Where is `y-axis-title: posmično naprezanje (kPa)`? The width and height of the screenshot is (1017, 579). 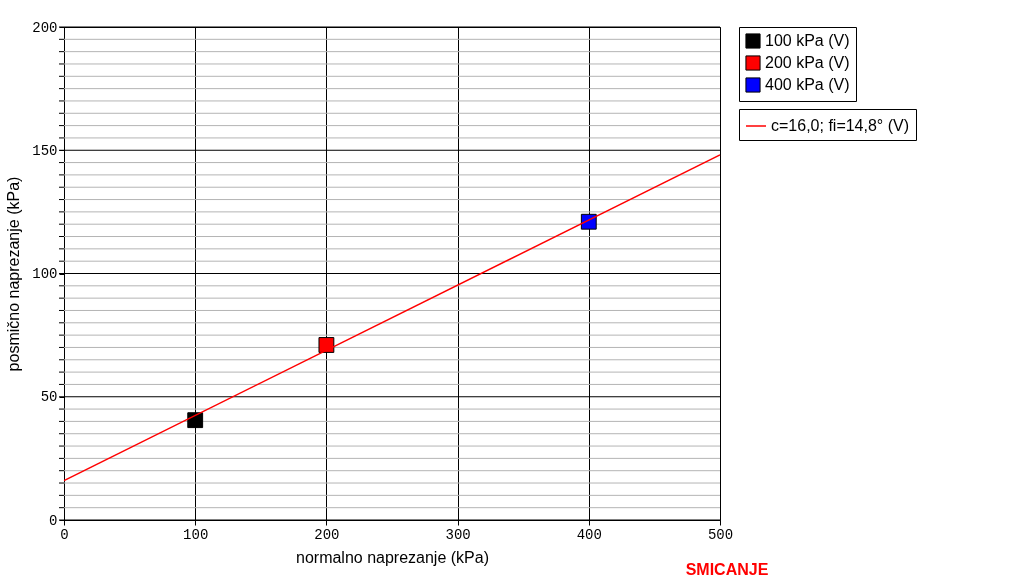 y-axis-title: posmično naprezanje (kPa) is located at coordinates (14, 274).